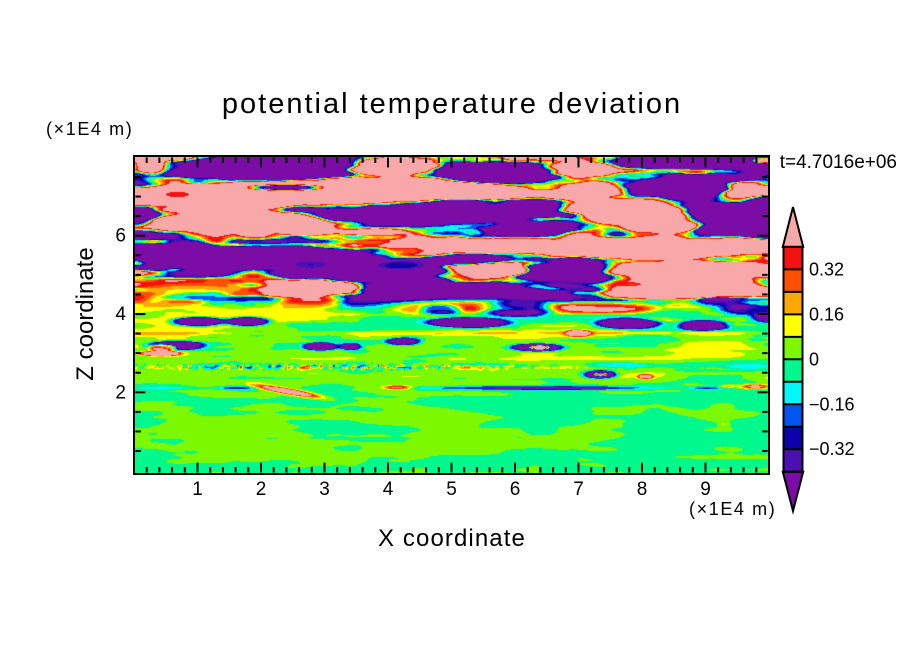 The width and height of the screenshot is (904, 654). What do you see at coordinates (814, 359) in the screenshot?
I see `svg-text: 0` at bounding box center [814, 359].